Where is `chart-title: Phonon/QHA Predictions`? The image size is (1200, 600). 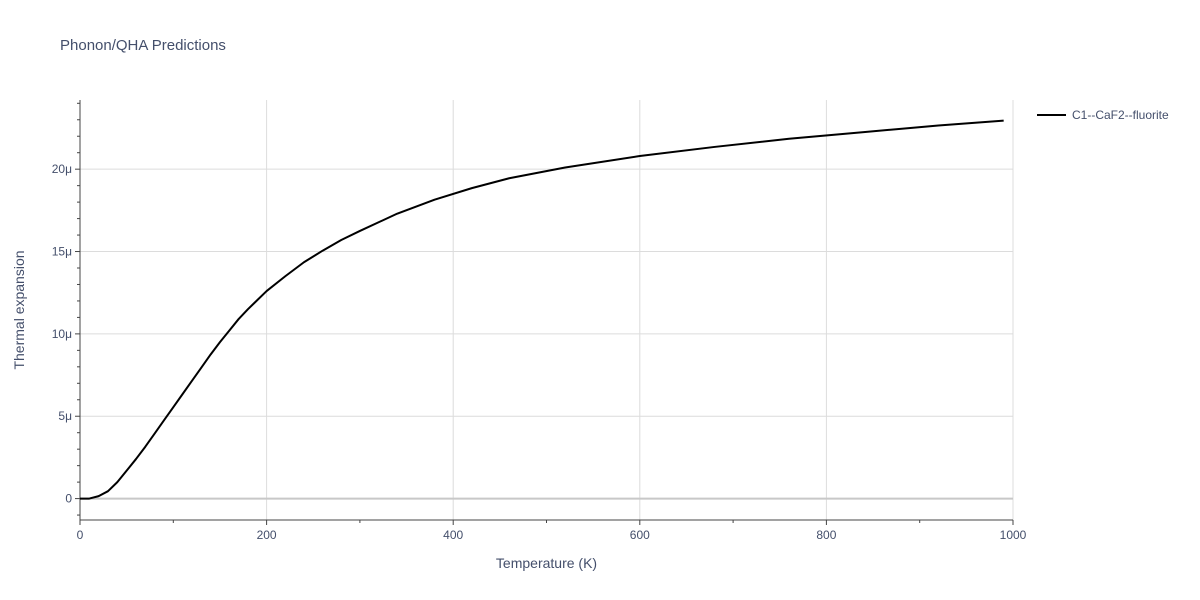 chart-title: Phonon/QHA Predictions is located at coordinates (143, 45).